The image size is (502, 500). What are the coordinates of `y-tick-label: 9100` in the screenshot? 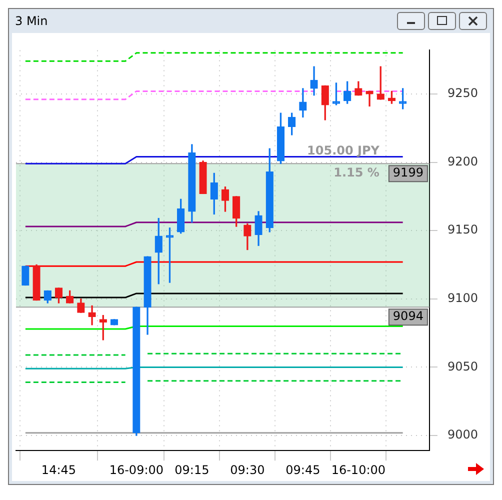 It's located at (462, 298).